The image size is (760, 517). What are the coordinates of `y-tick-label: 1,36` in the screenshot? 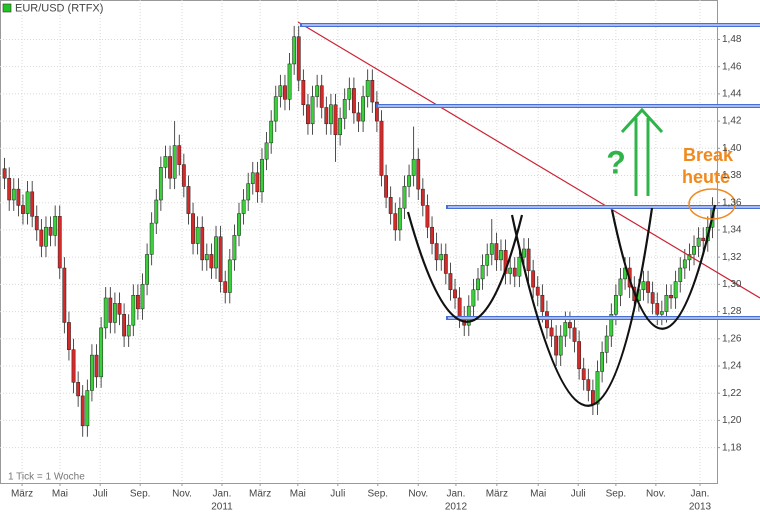 It's located at (732, 202).